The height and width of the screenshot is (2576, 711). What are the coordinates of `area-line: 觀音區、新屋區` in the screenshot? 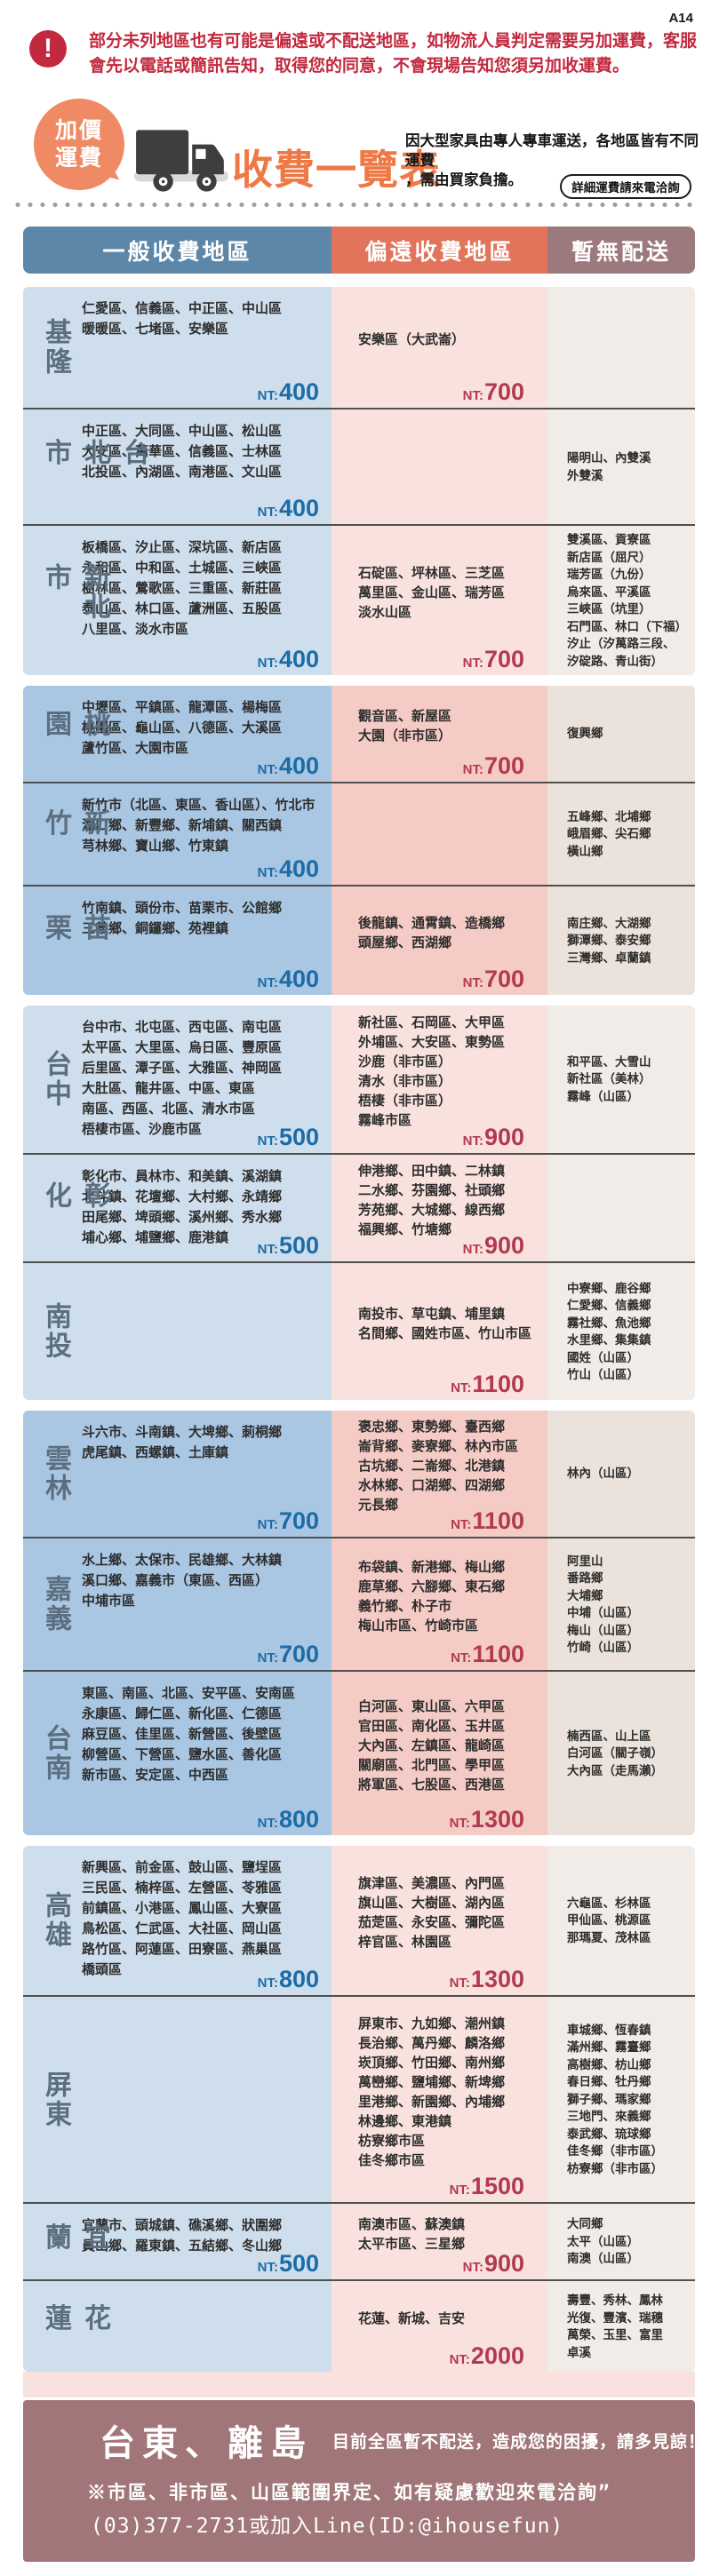 It's located at (405, 716).